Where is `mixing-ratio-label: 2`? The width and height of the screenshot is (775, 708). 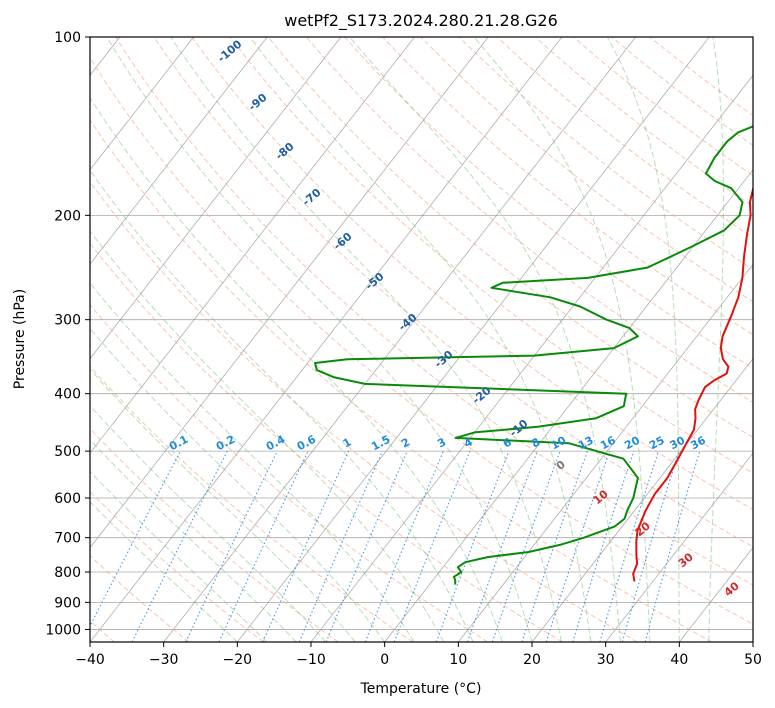 mixing-ratio-label: 2 is located at coordinates (405, 442).